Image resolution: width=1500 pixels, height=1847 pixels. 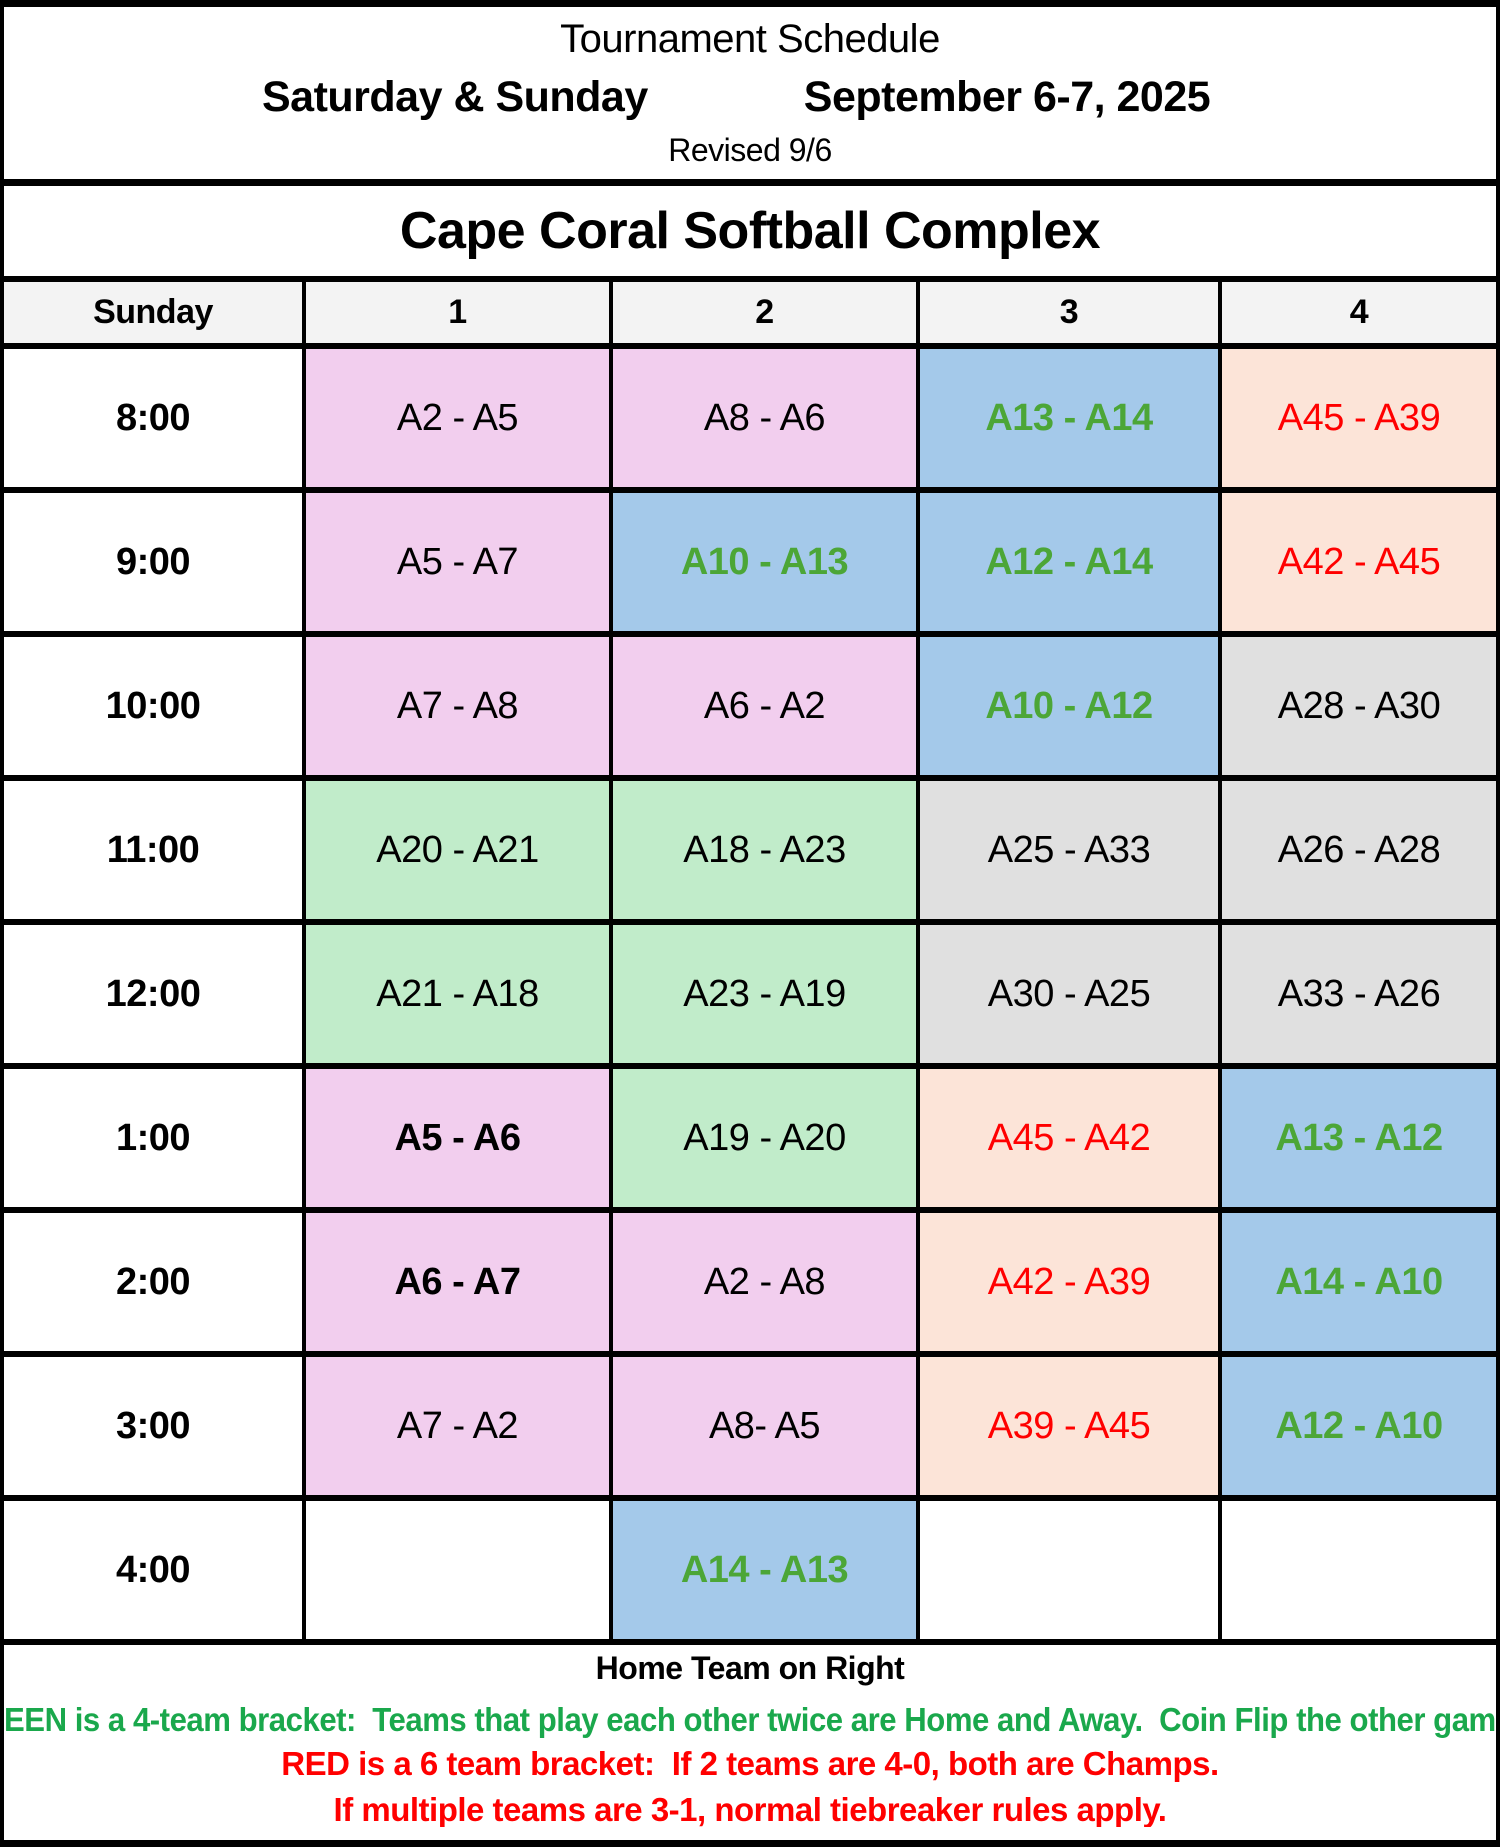 I want to click on game-cell: A21 - A18, so click(x=457, y=994).